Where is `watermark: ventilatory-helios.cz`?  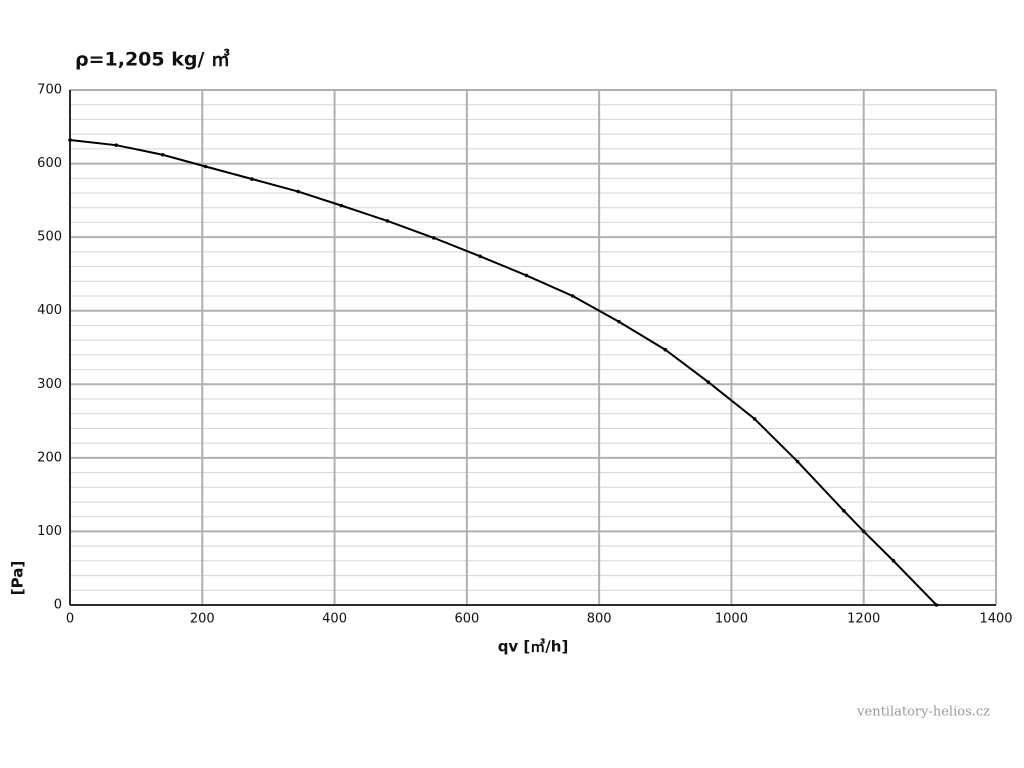 watermark: ventilatory-helios.cz is located at coordinates (923, 712).